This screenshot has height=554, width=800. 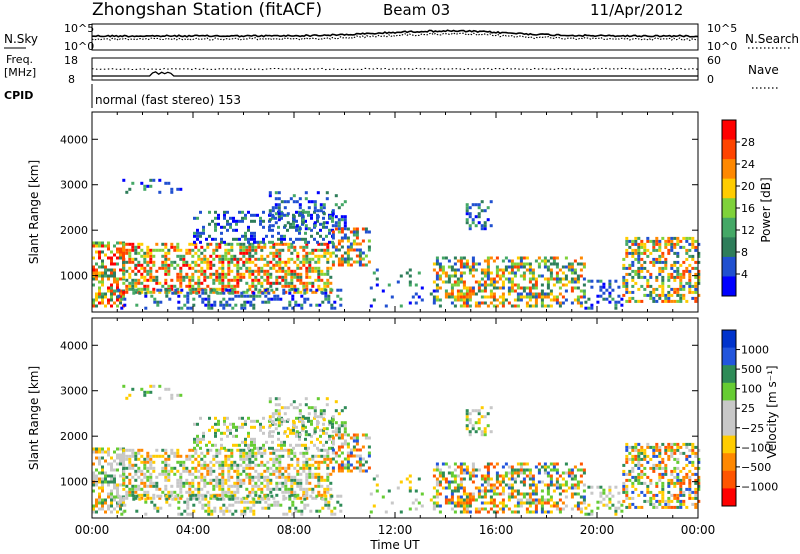 I want to click on noise-search-series, so click(x=395, y=37).